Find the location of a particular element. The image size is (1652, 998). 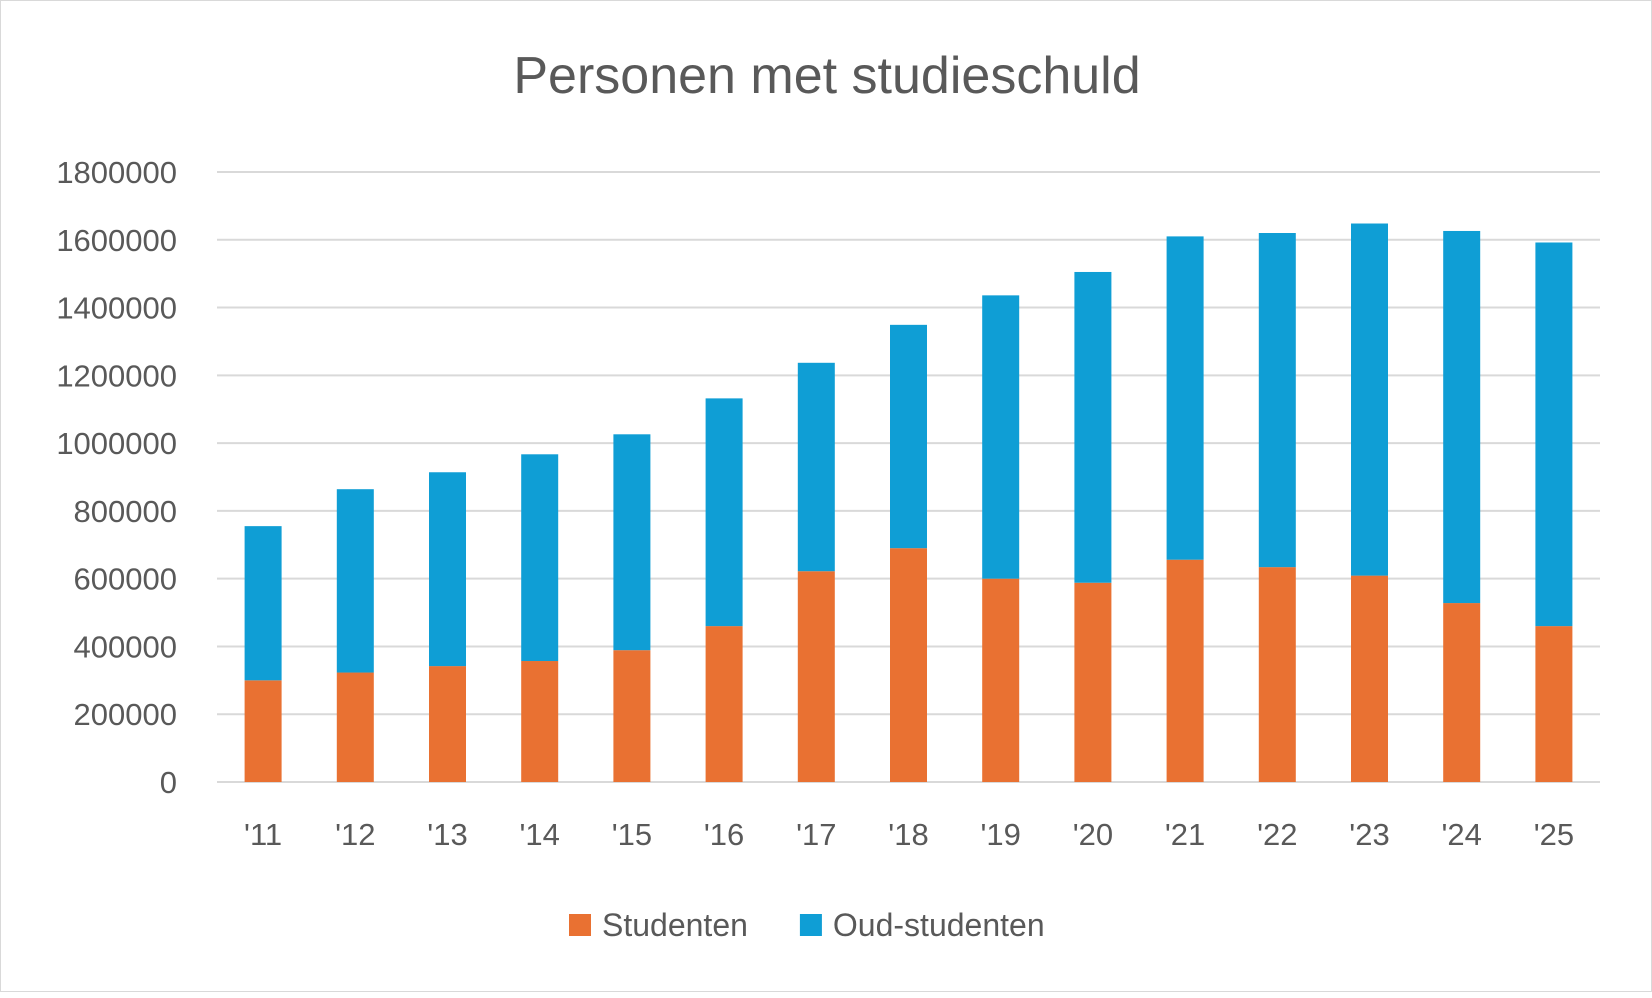

chart-title: Personen met studieschuld is located at coordinates (826, 76).